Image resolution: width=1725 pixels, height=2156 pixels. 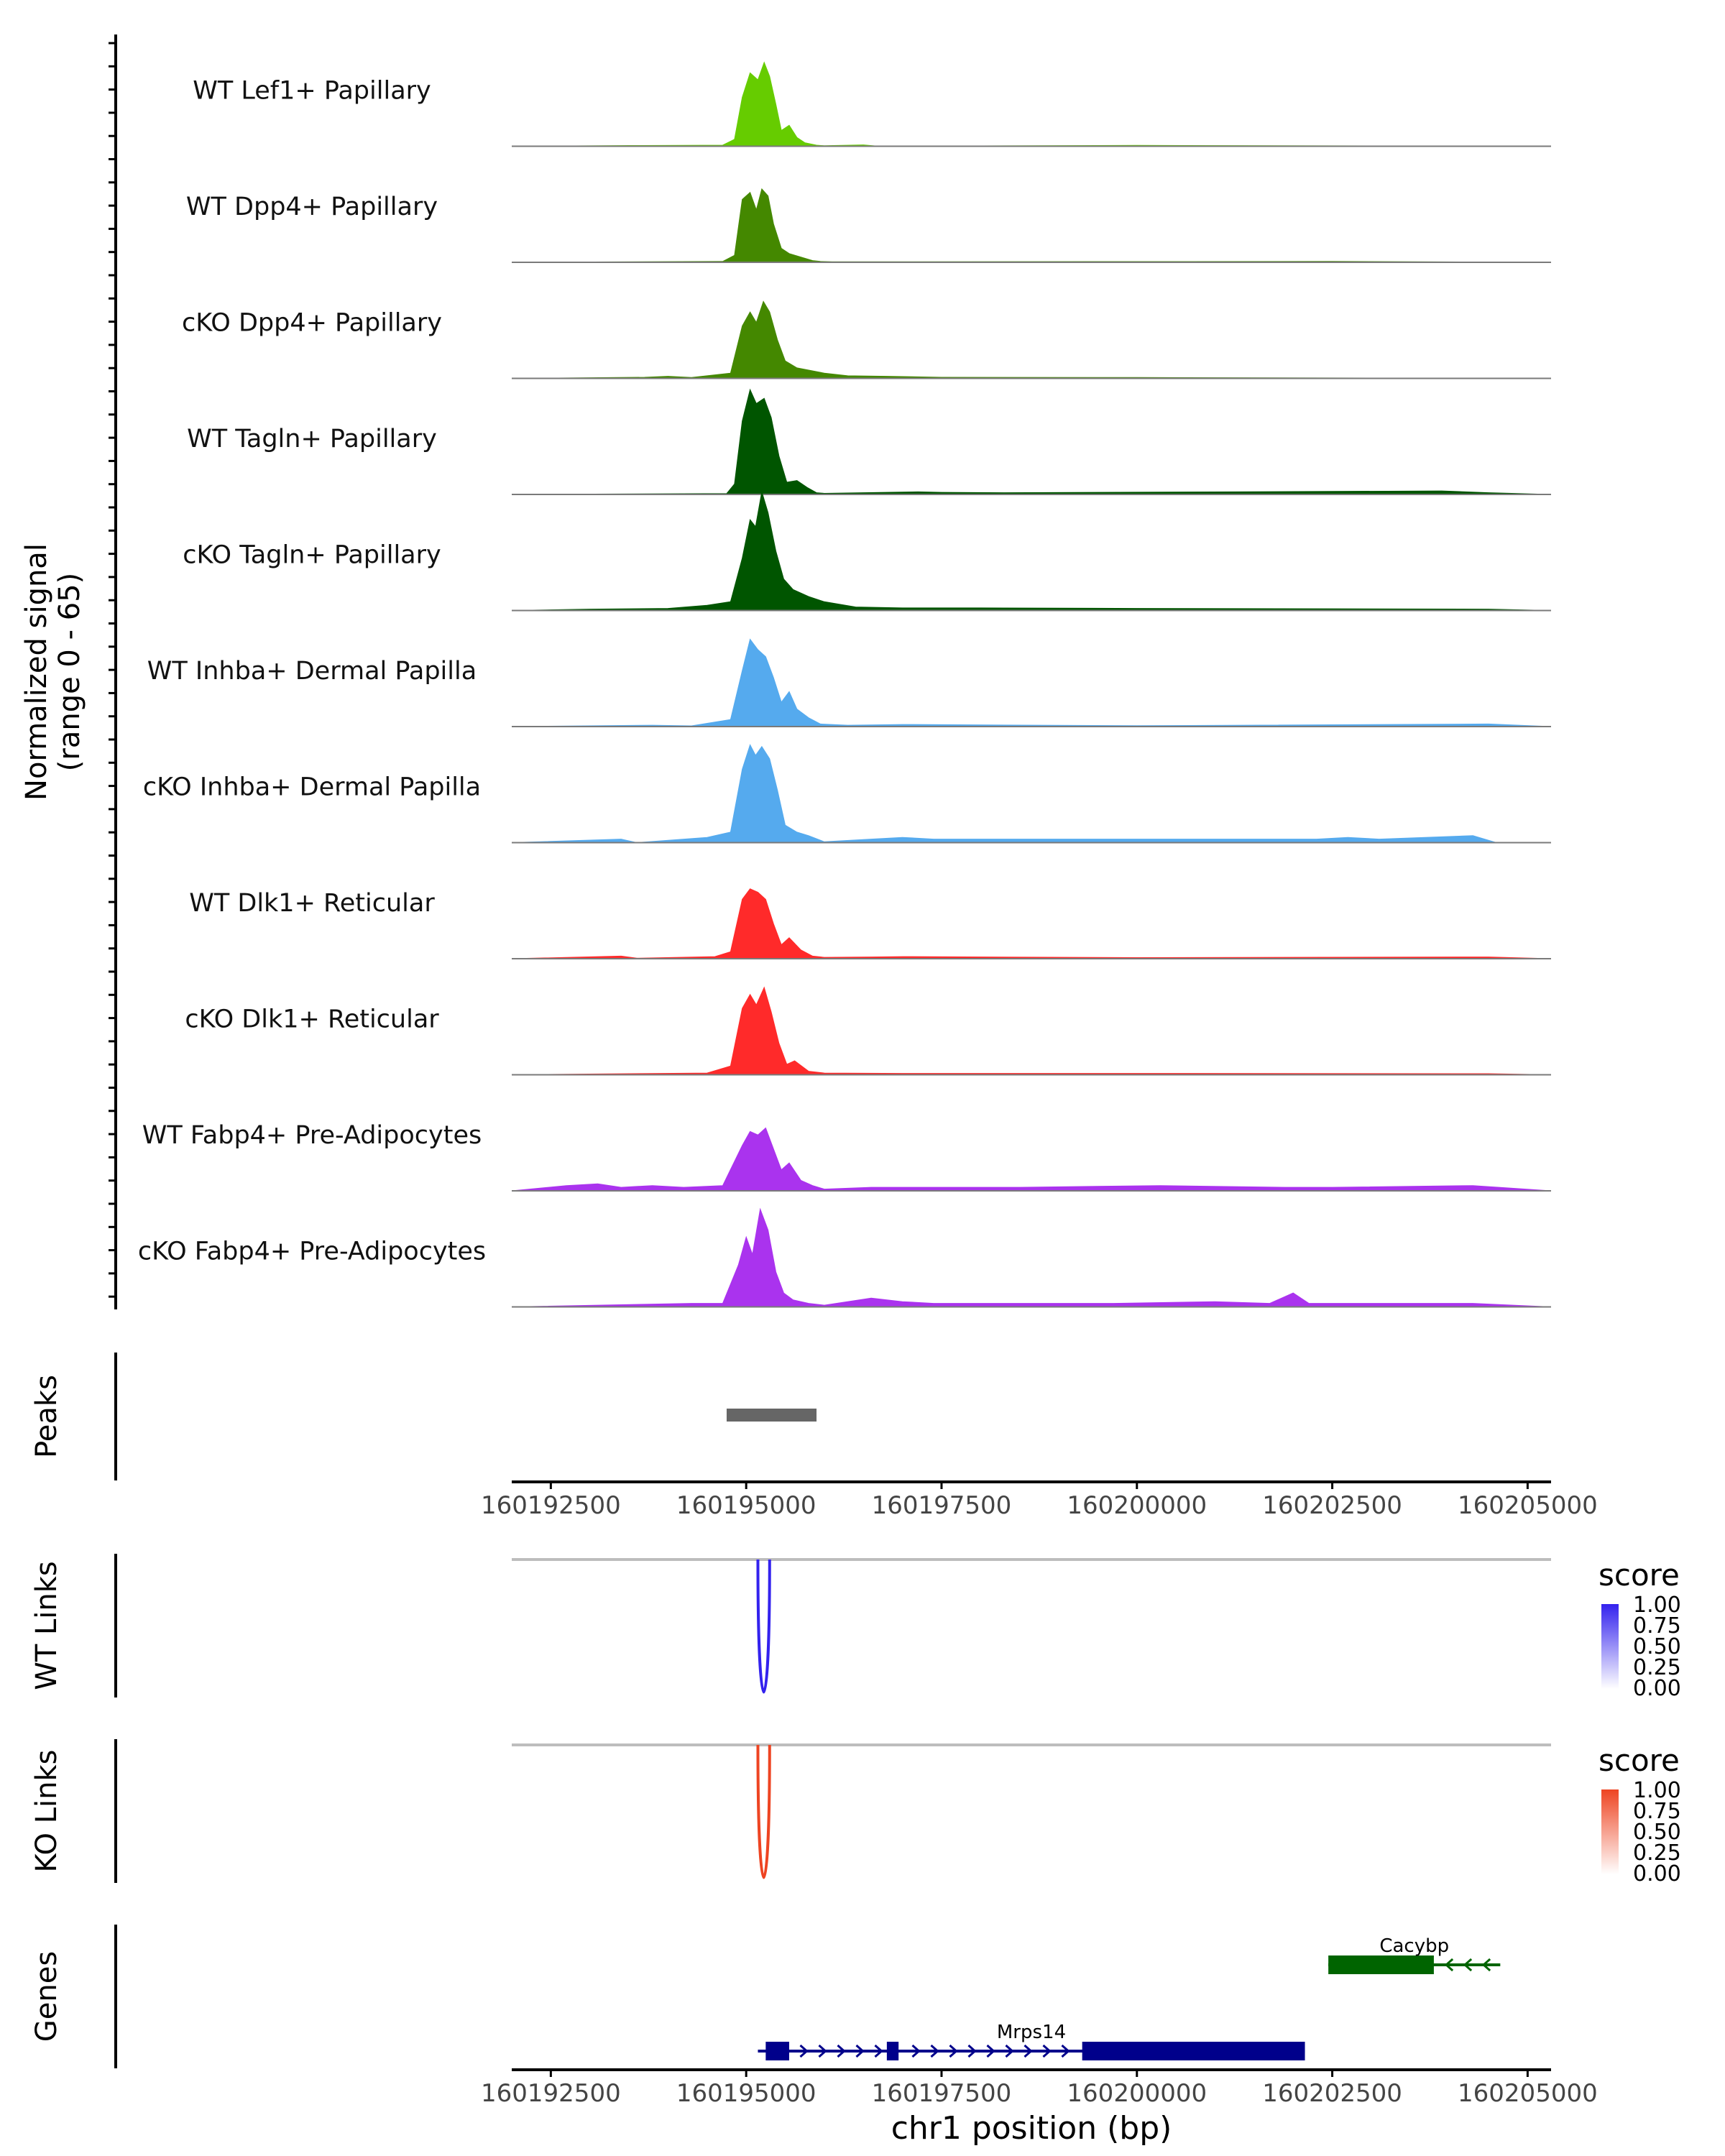 I want to click on wt-legend-tick-0.00: 0.00, so click(x=1657, y=1688).